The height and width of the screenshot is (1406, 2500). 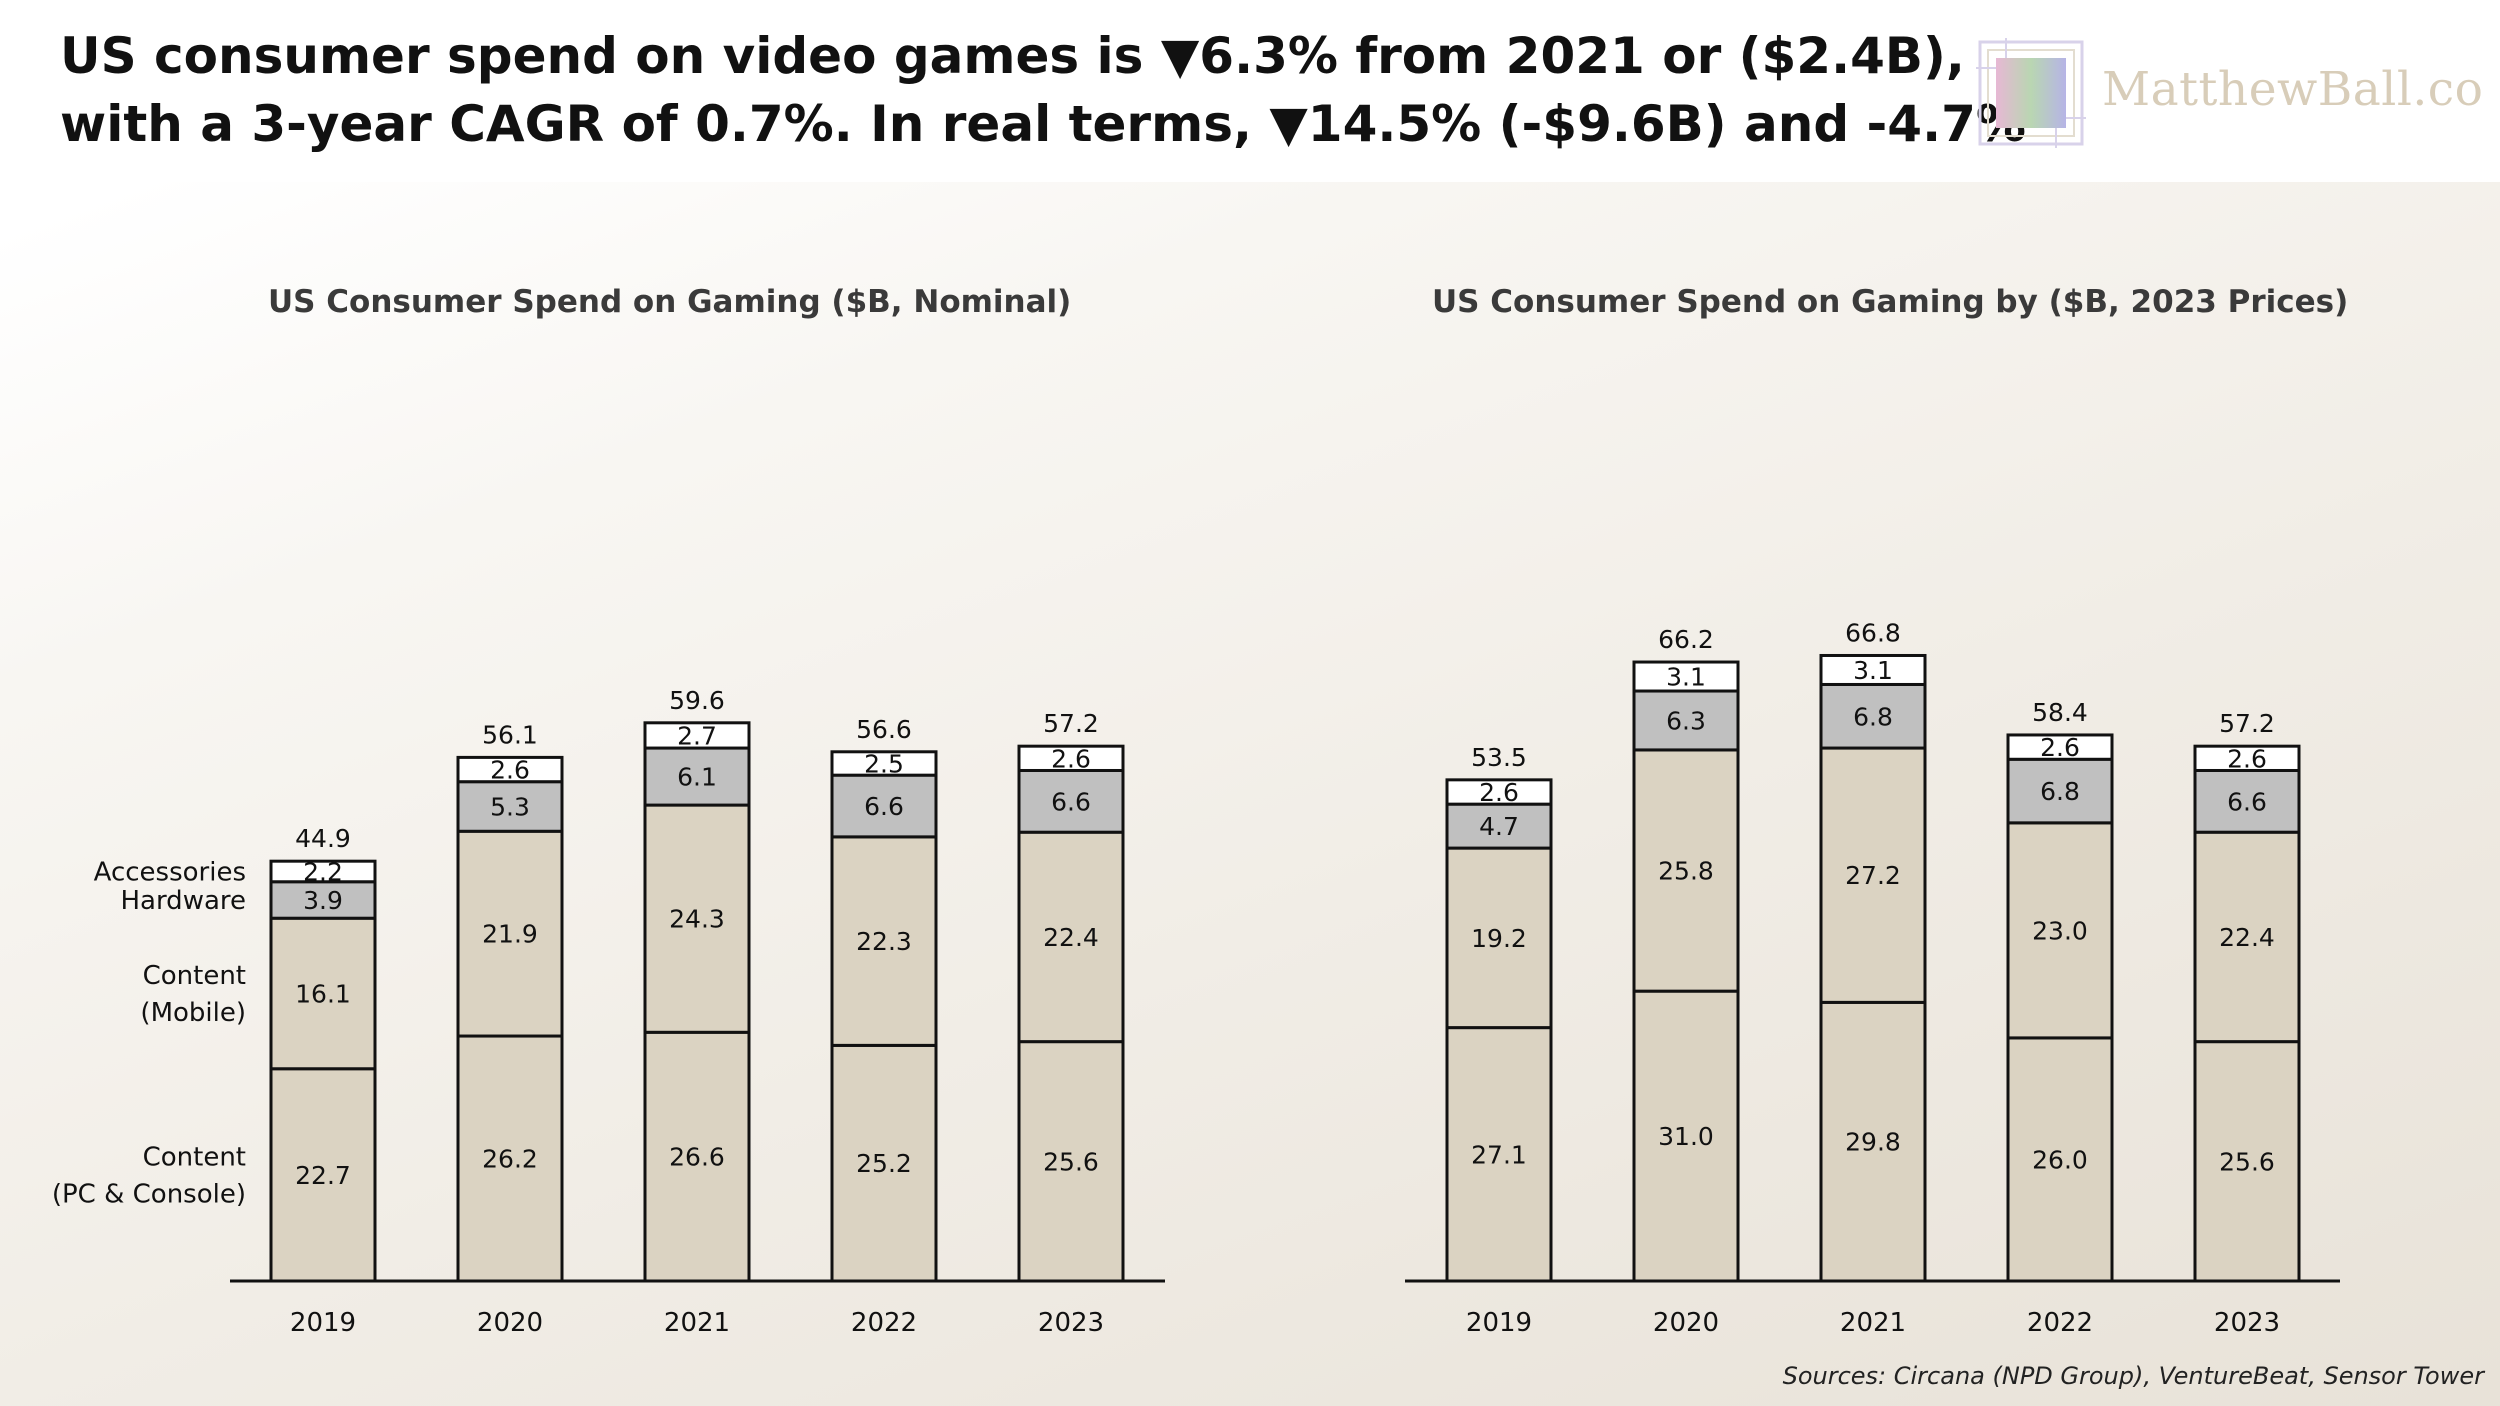 I want to click on data-label-real-2021-content-mobile: 27.2, so click(x=1873, y=875).